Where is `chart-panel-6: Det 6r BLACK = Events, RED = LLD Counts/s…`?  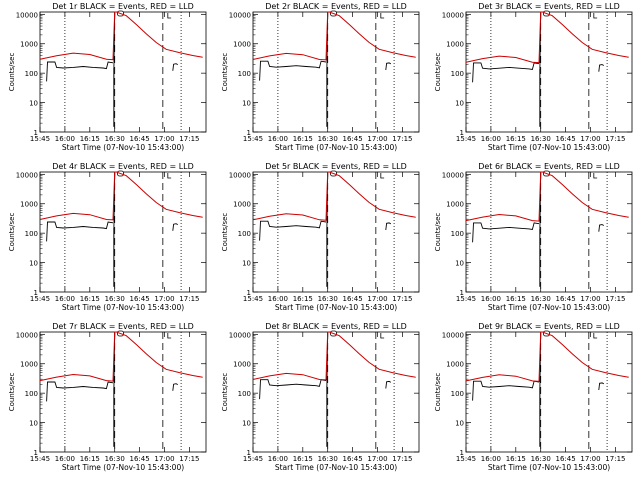
chart-panel-6: Det 6r BLACK = Events, RED = LLD Counts/s… is located at coordinates (533, 237).